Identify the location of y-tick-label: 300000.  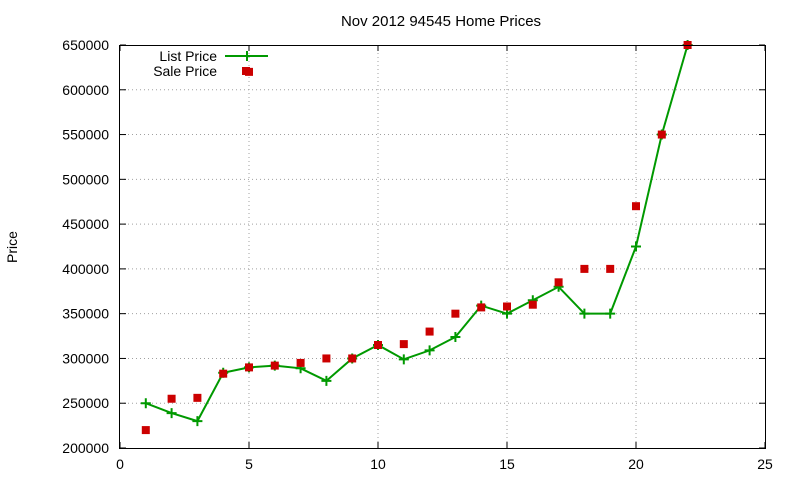
(85, 358).